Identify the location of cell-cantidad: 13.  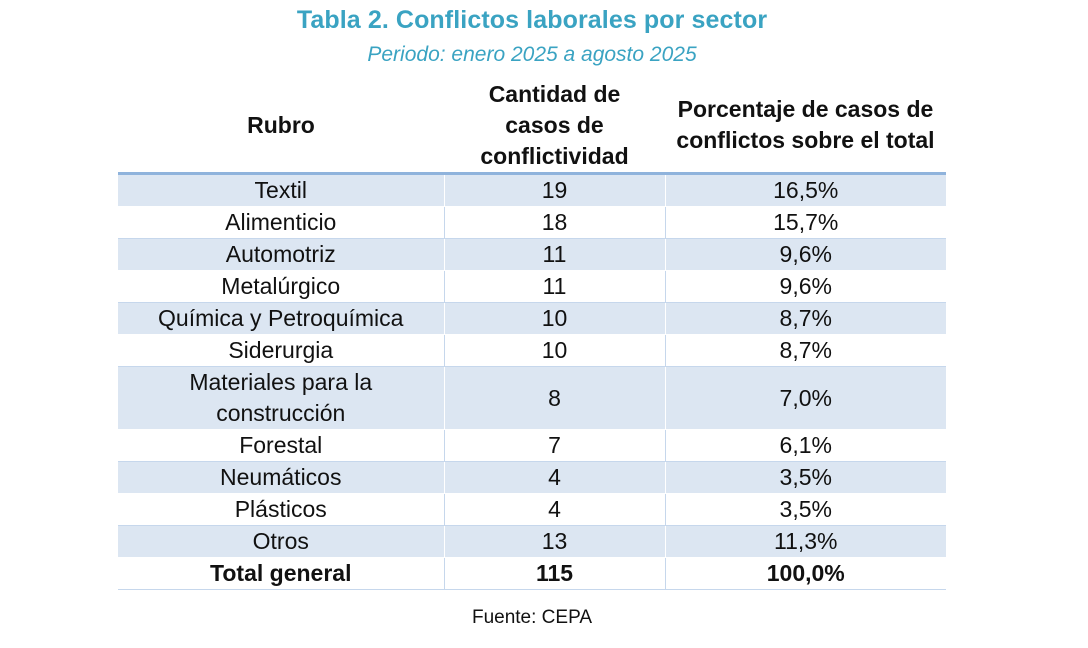
(554, 541).